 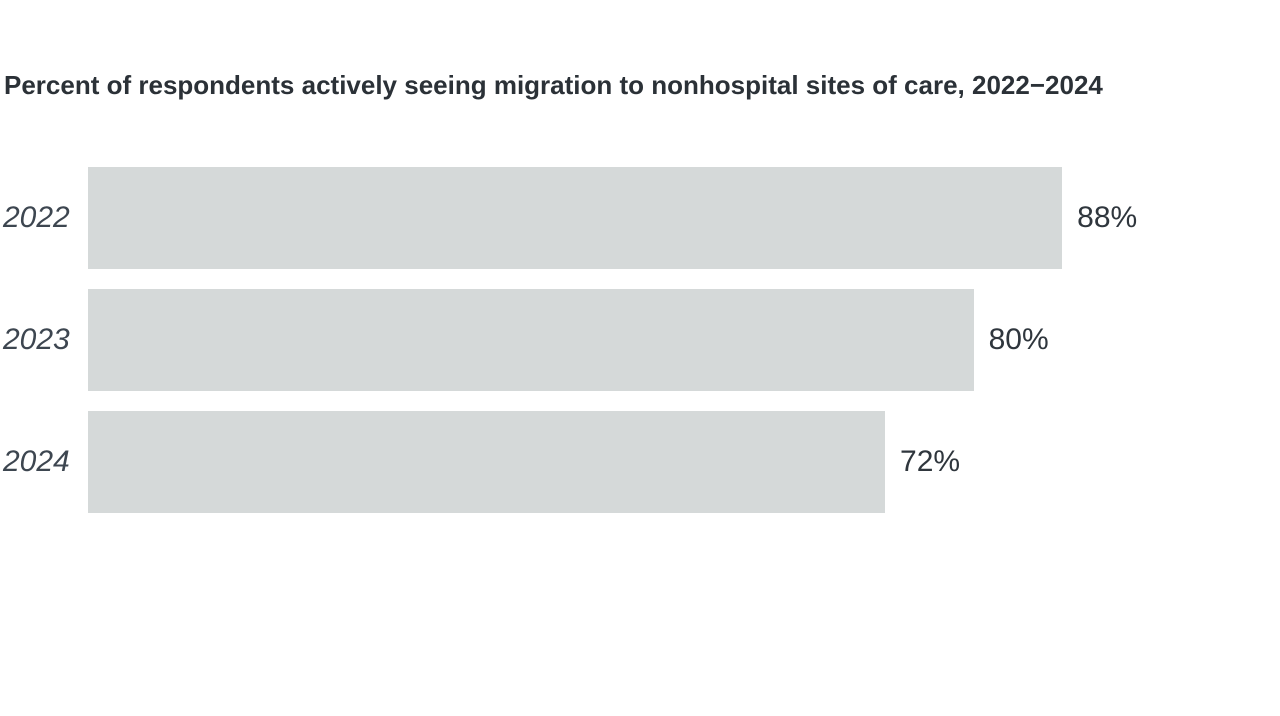 What do you see at coordinates (1018, 339) in the screenshot?
I see `value-label-2023: 80%` at bounding box center [1018, 339].